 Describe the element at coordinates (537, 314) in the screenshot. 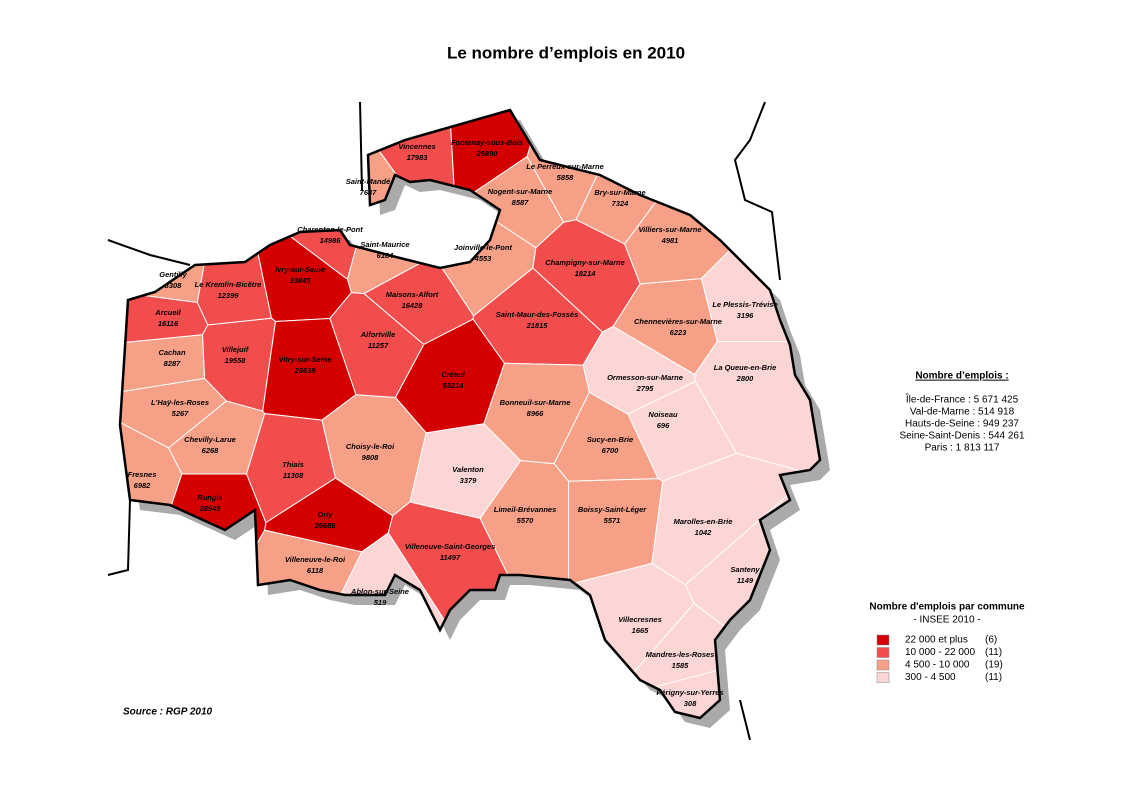

I see `commune-name: Saint-Maur-des-Fossés` at that location.